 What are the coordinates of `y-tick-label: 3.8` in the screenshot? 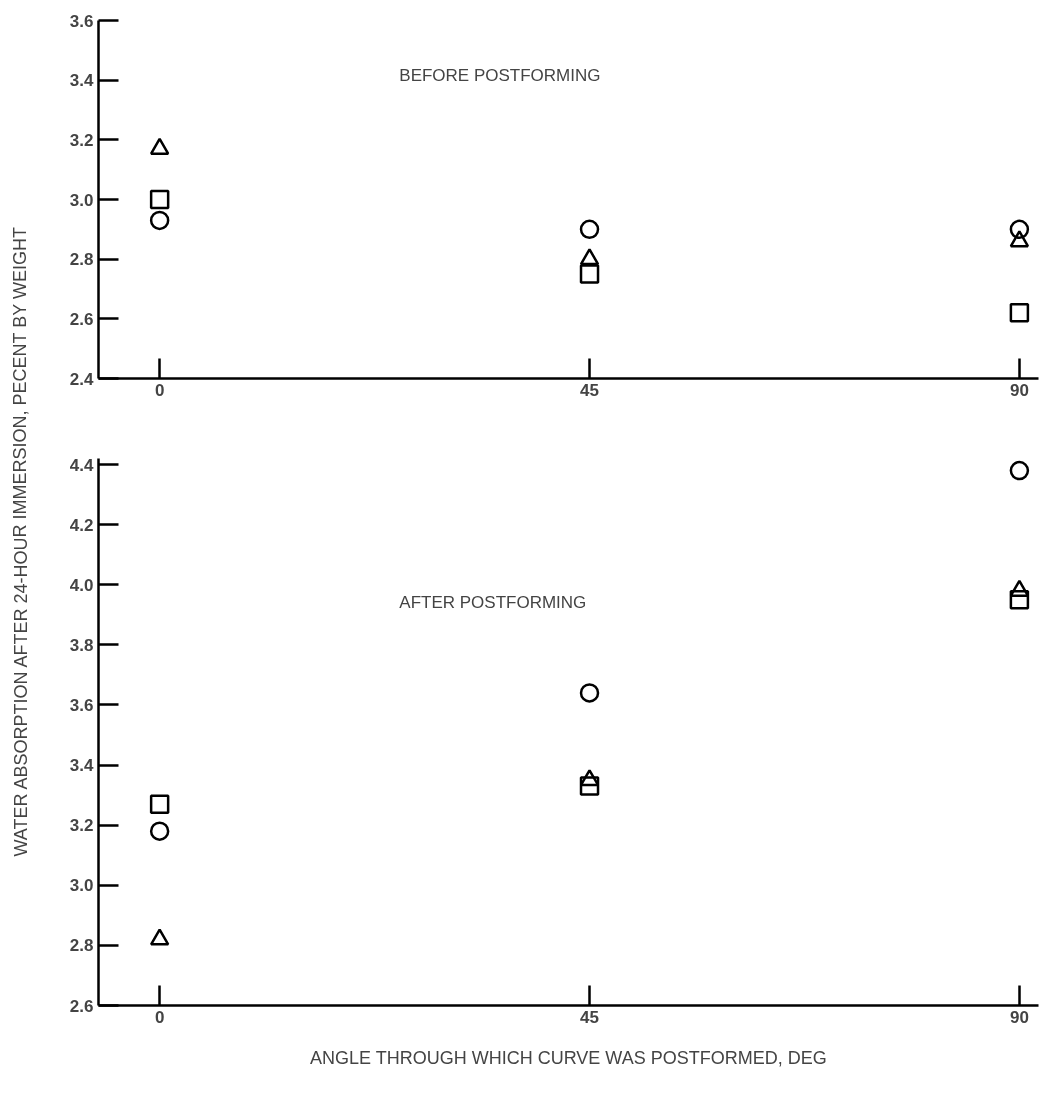 It's located at (81, 645).